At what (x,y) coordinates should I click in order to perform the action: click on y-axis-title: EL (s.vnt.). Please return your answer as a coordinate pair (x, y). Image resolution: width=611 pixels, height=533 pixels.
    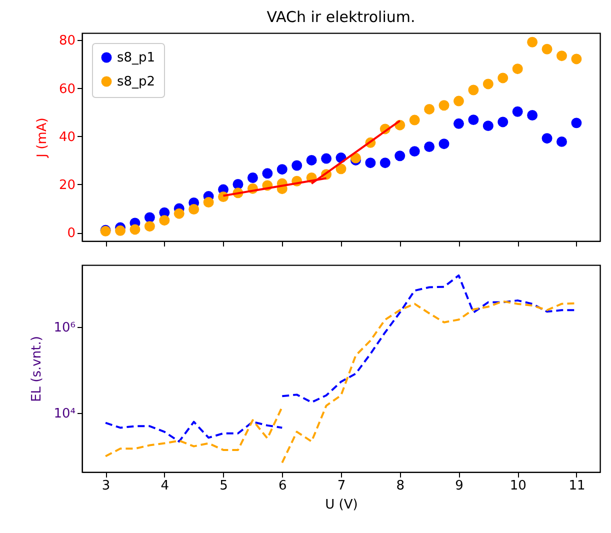
    Looking at the image, I should click on (37, 369).